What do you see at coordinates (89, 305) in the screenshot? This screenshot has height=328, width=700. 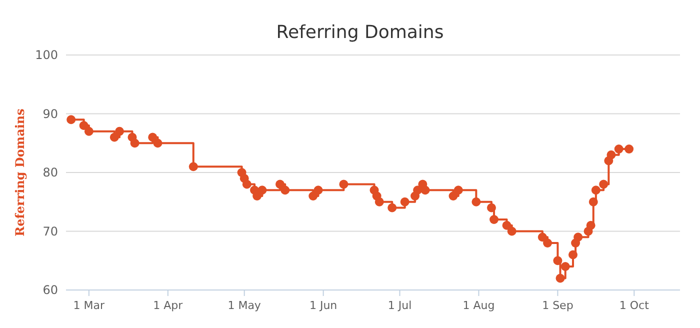 I see `x-tick-label: 1 Mar` at bounding box center [89, 305].